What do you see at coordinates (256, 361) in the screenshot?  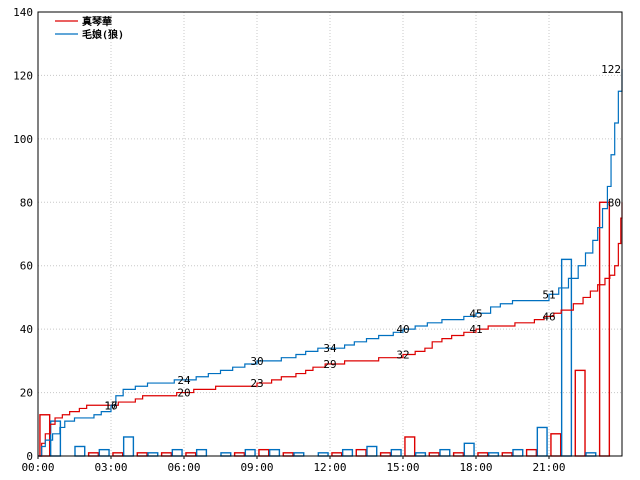 I see `data-label: 30` at bounding box center [256, 361].